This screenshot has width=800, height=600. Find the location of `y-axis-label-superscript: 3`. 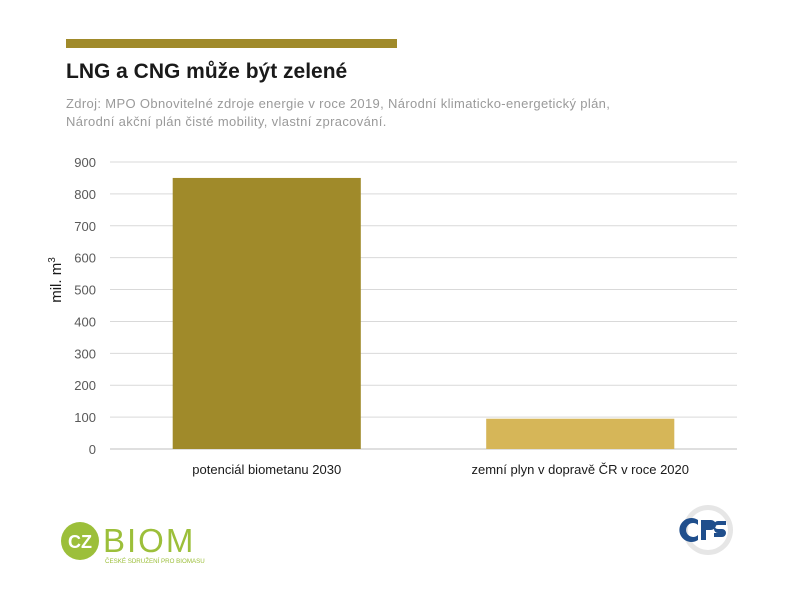

y-axis-label-superscript: 3 is located at coordinates (52, 260).